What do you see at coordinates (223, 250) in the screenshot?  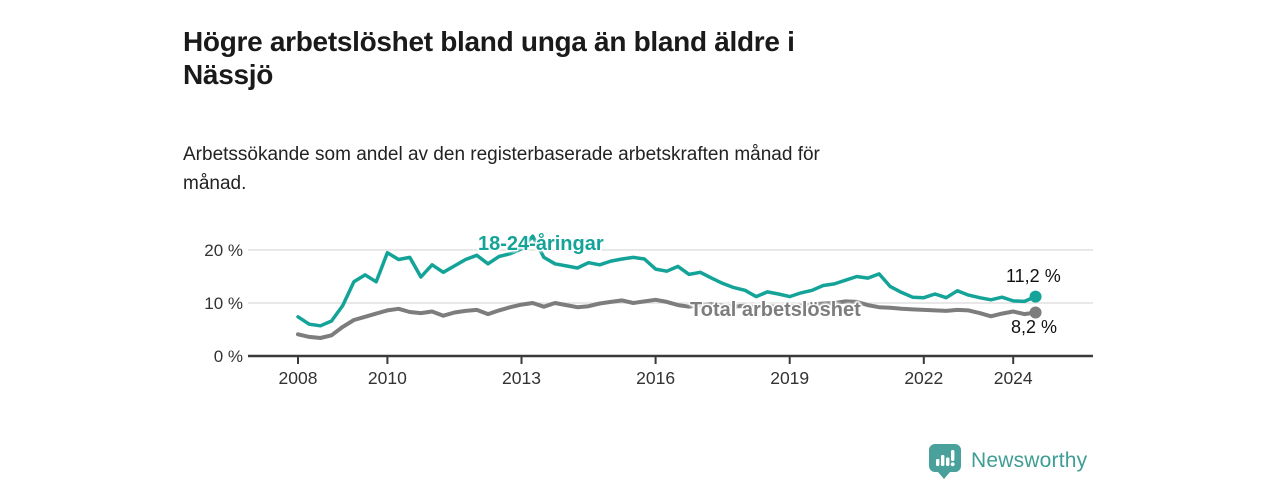 I see `y-tick-label: 20 %` at bounding box center [223, 250].